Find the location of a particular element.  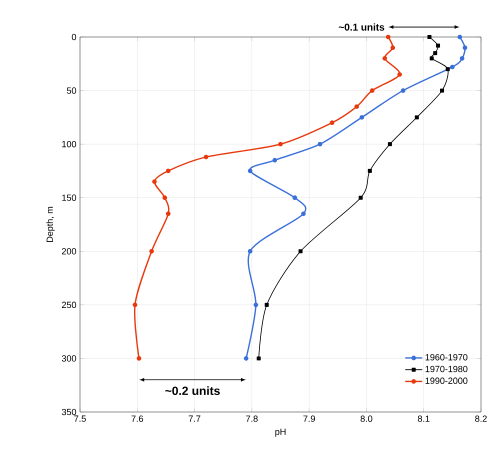

x-tick-label: 7.9 is located at coordinates (309, 419).